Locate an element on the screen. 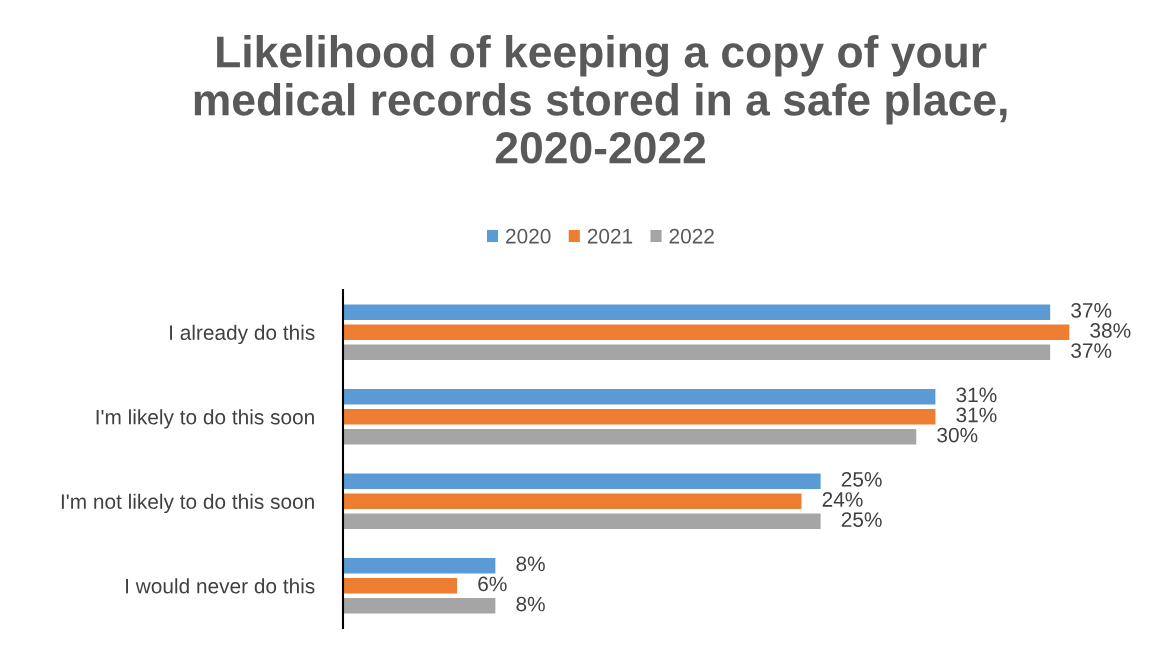 This screenshot has width=1173, height=650. y-tick-label: I'm not likely to do this soon is located at coordinates (187, 503).